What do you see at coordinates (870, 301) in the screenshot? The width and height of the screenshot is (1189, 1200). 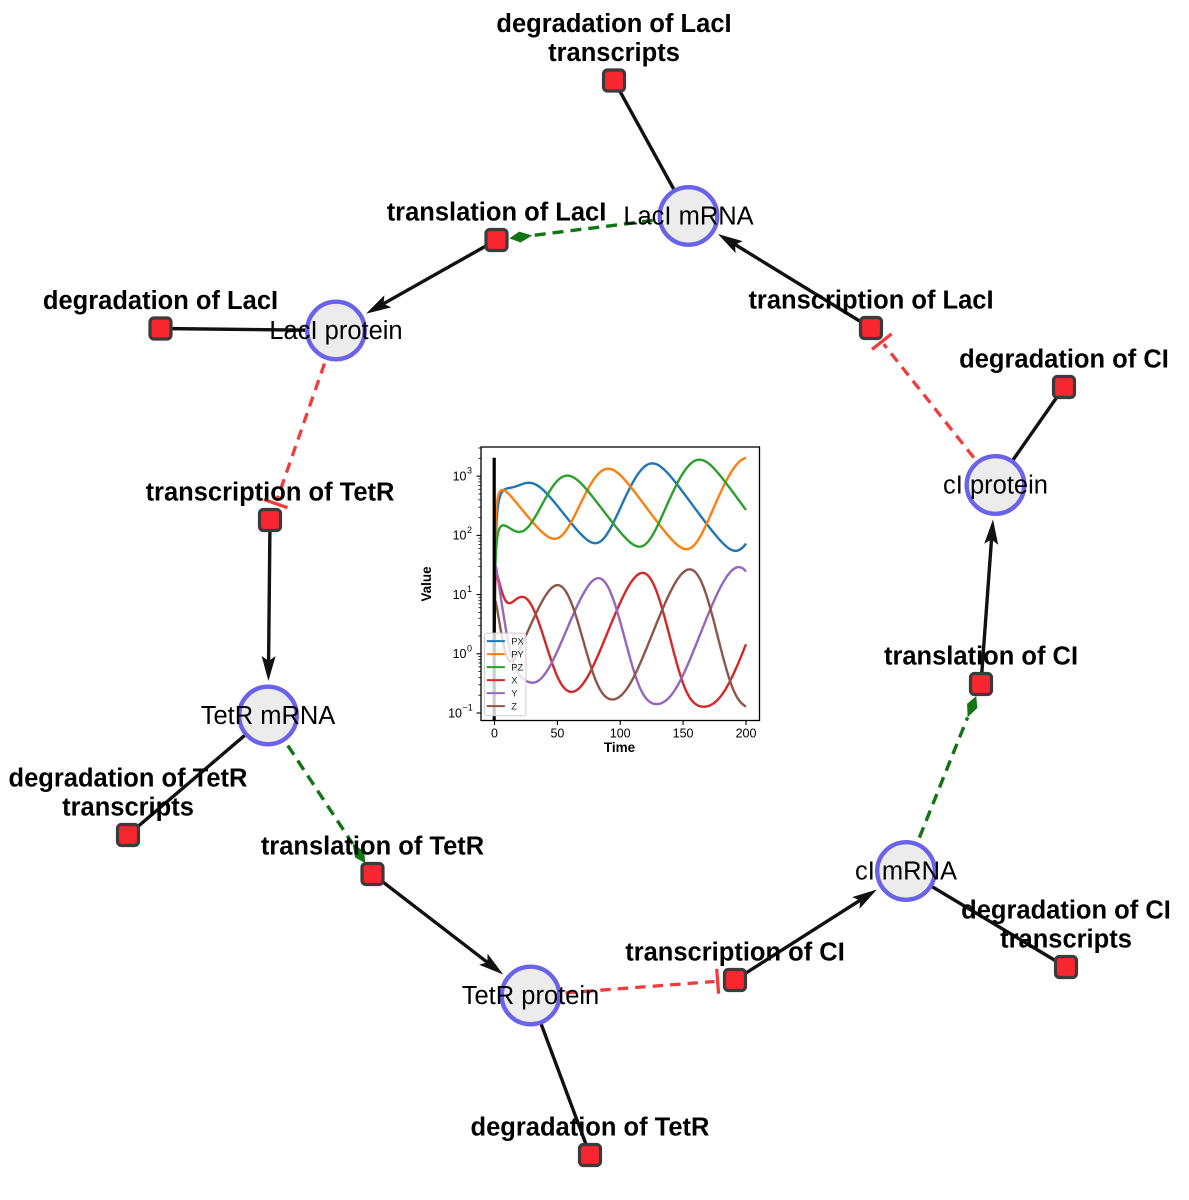 I see `svg-text: transcription of LacI` at bounding box center [870, 301].